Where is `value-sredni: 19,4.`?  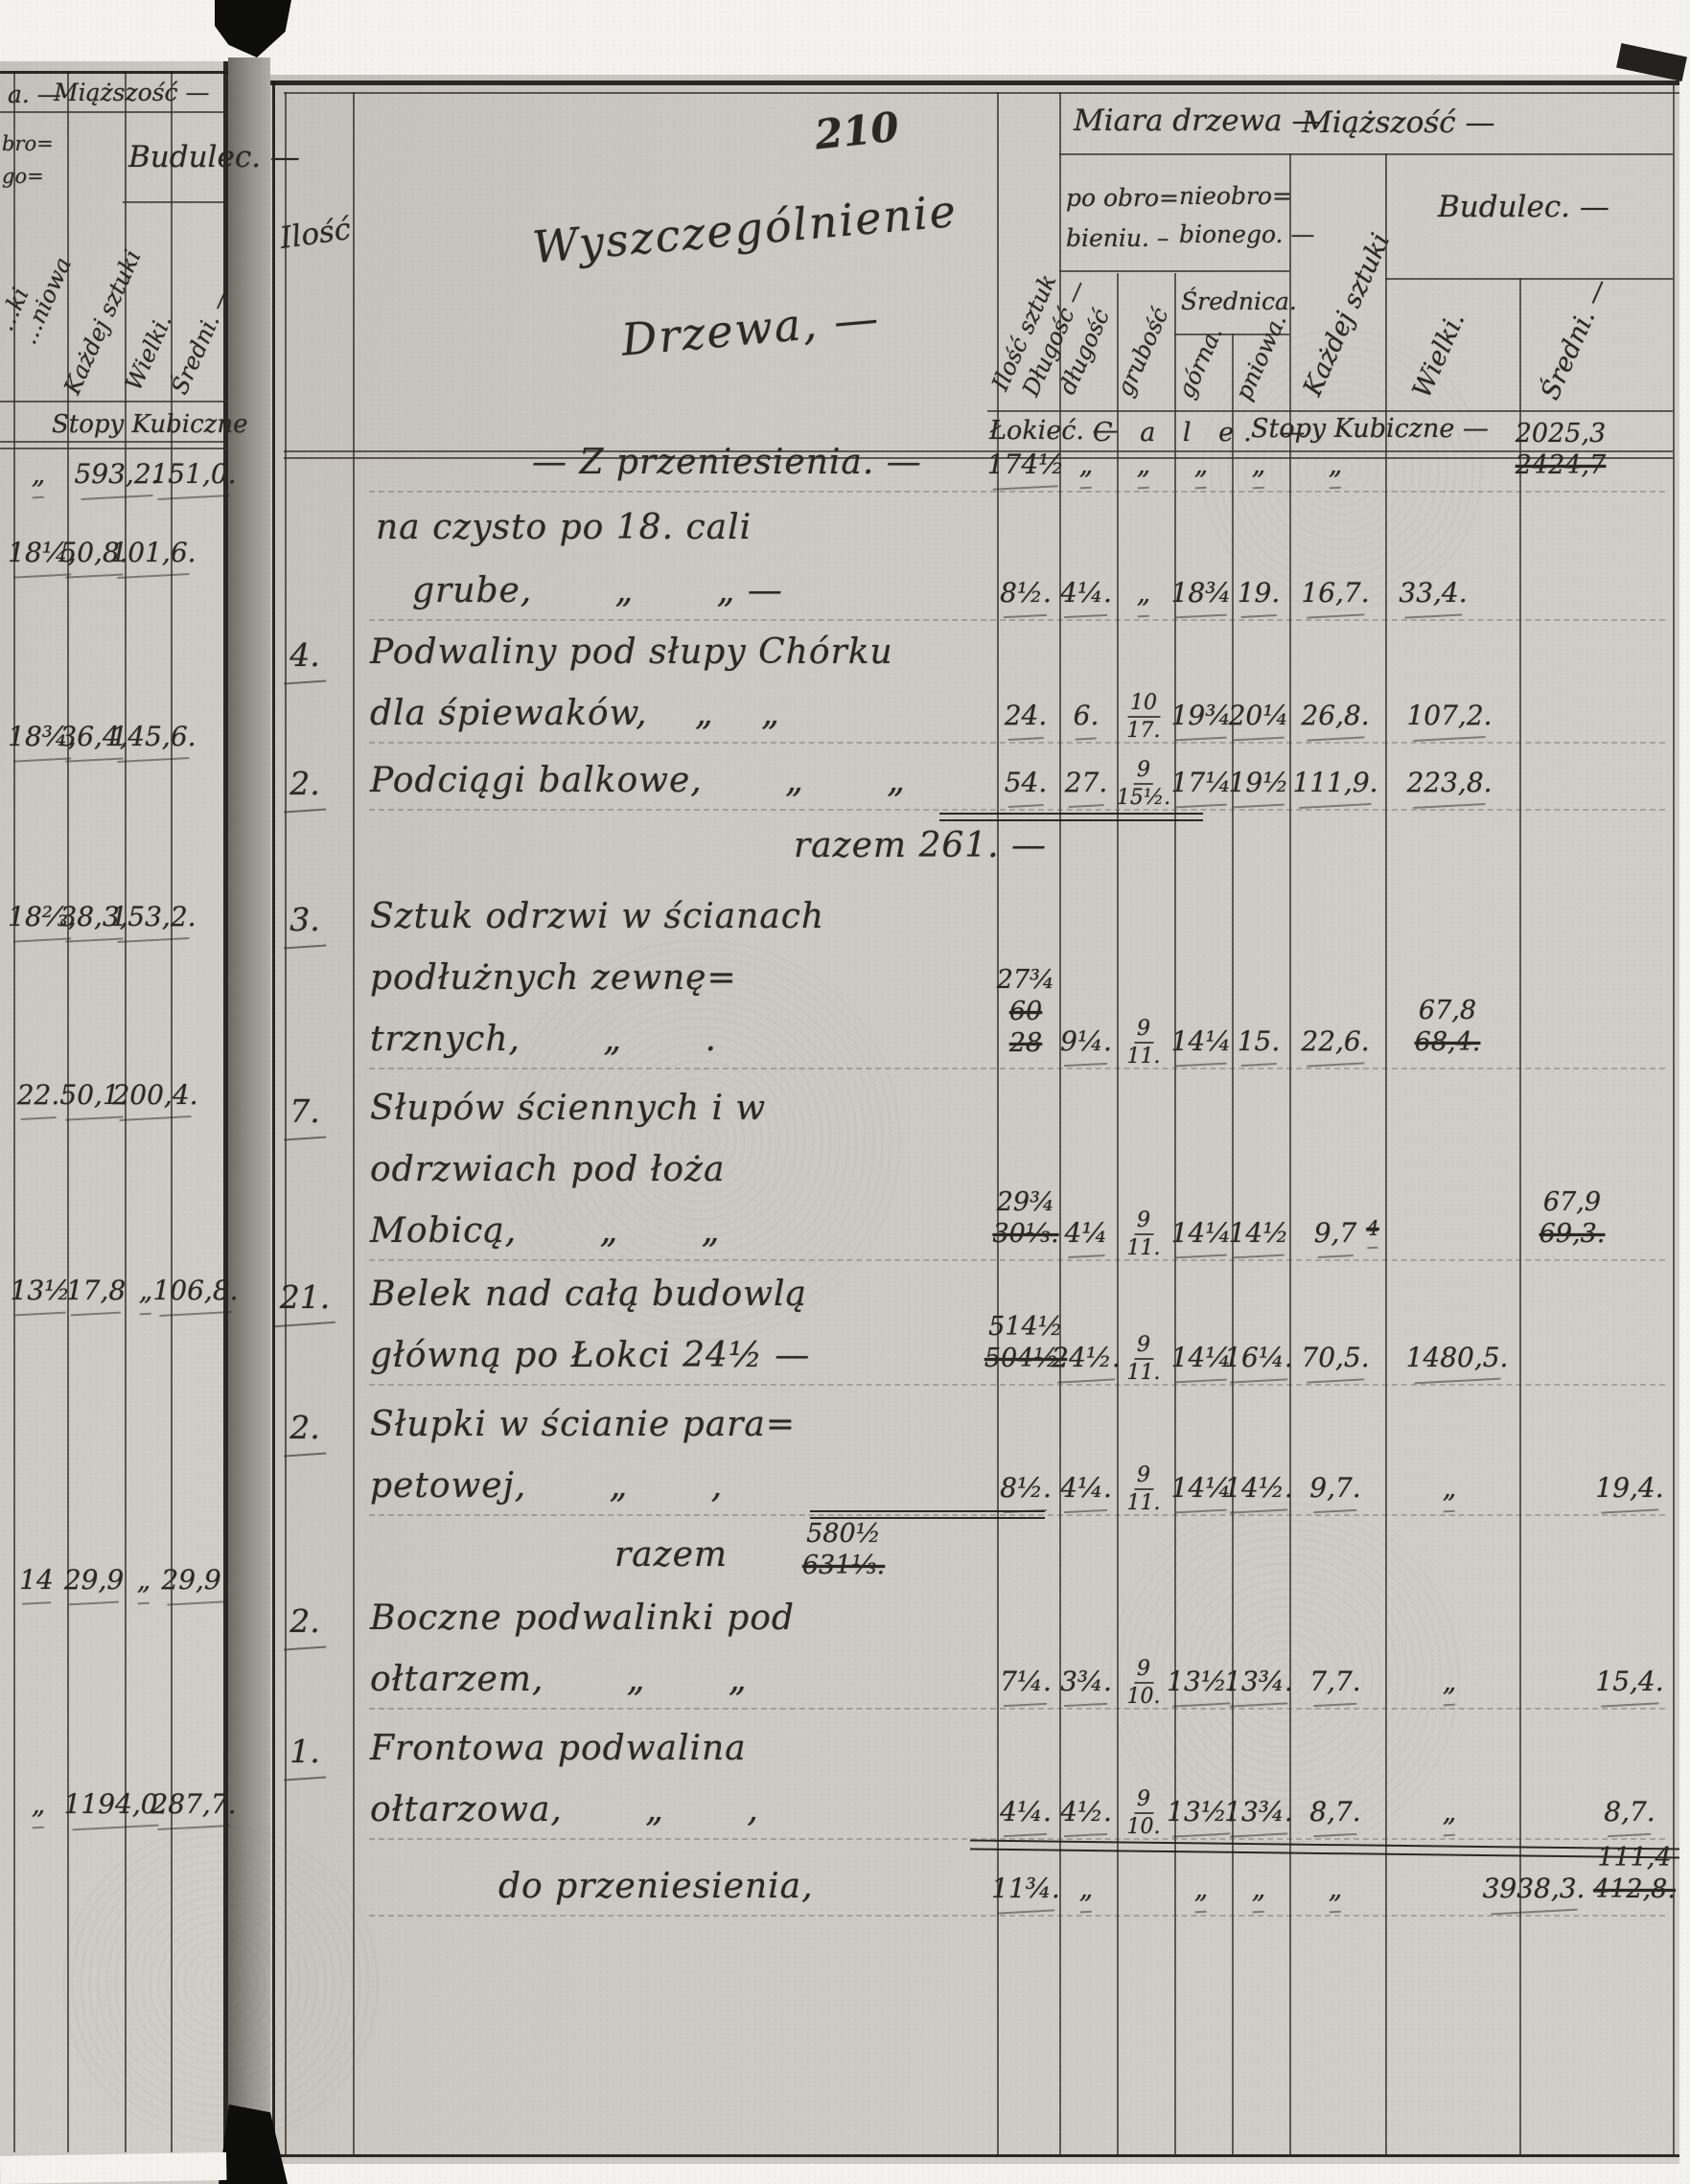 value-sredni: 19,4. is located at coordinates (1629, 1488).